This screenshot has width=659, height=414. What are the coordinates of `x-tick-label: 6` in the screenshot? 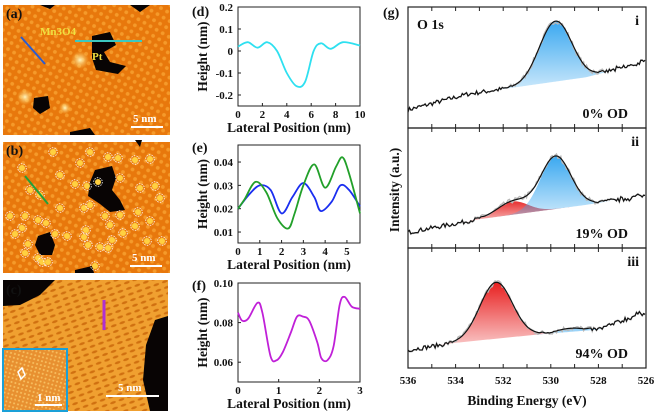 It's located at (311, 115).